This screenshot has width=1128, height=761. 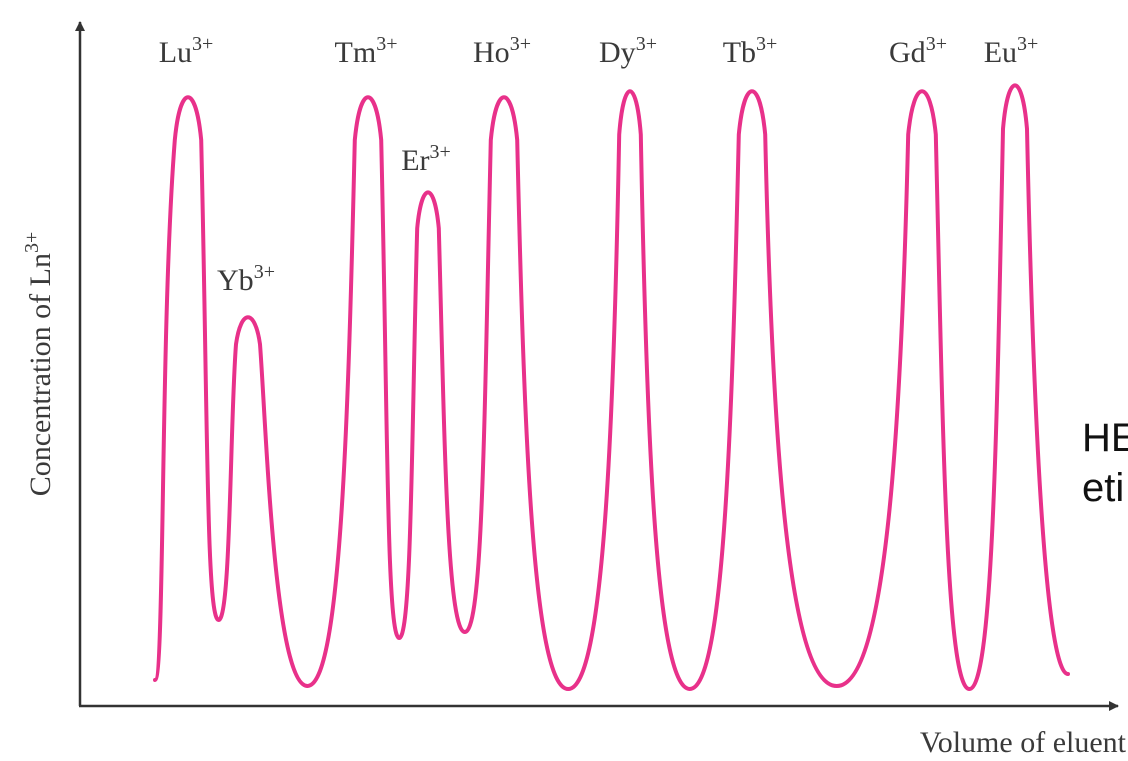 What do you see at coordinates (235, 280) in the screenshot?
I see `peak-label-element: Yb` at bounding box center [235, 280].